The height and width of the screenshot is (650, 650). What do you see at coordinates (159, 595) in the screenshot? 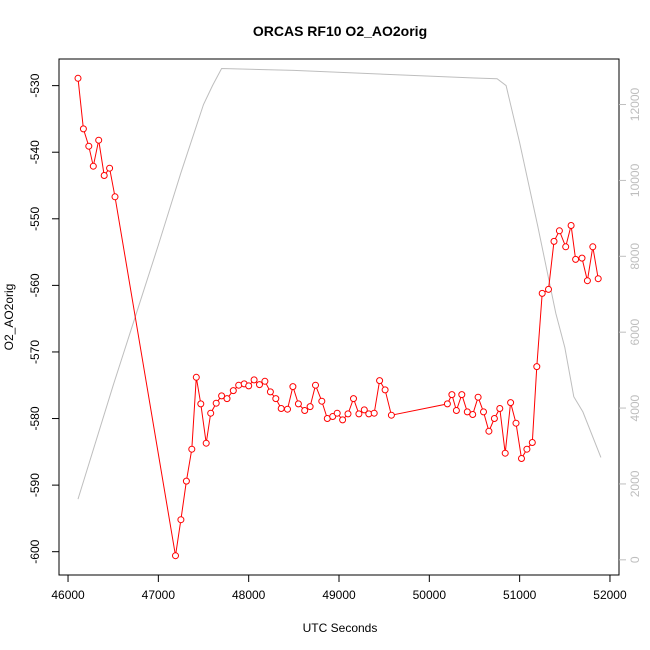
I see `x-tick-label: 47000` at bounding box center [159, 595].